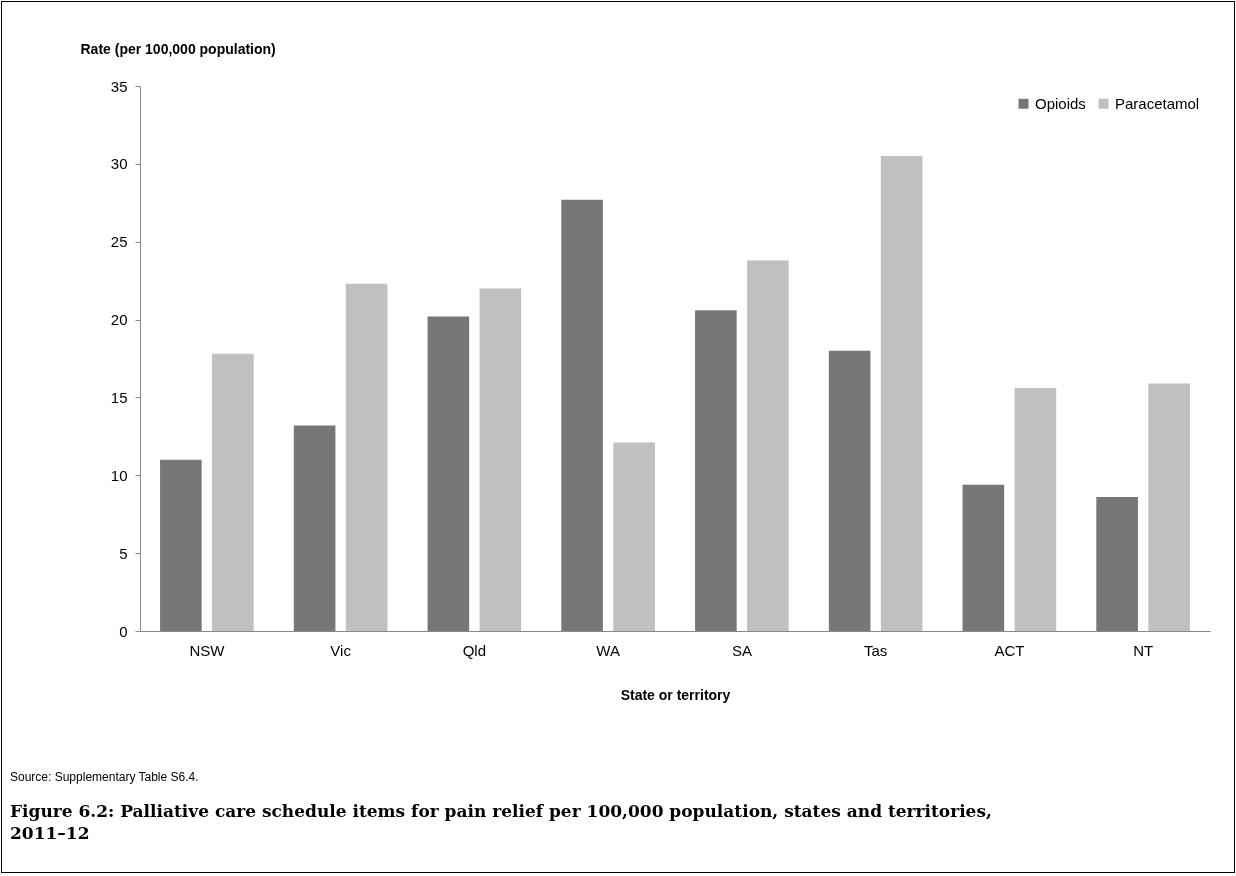  I want to click on y-tick-label: 5, so click(123, 553).